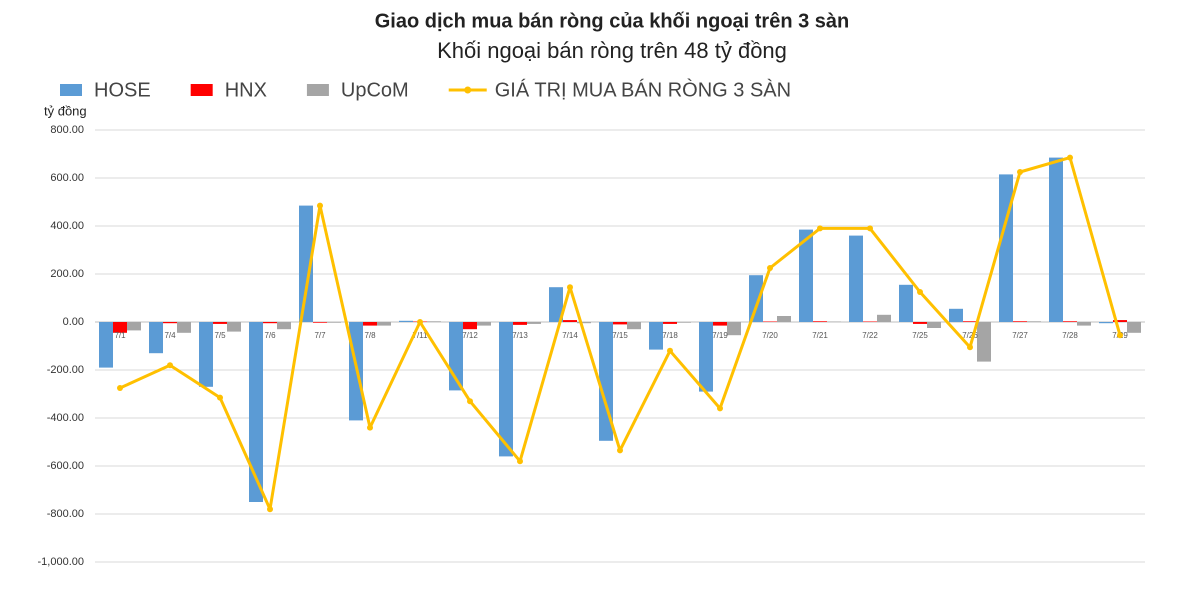  Describe the element at coordinates (320, 335) in the screenshot. I see `x-tick-label: 7/7` at that location.